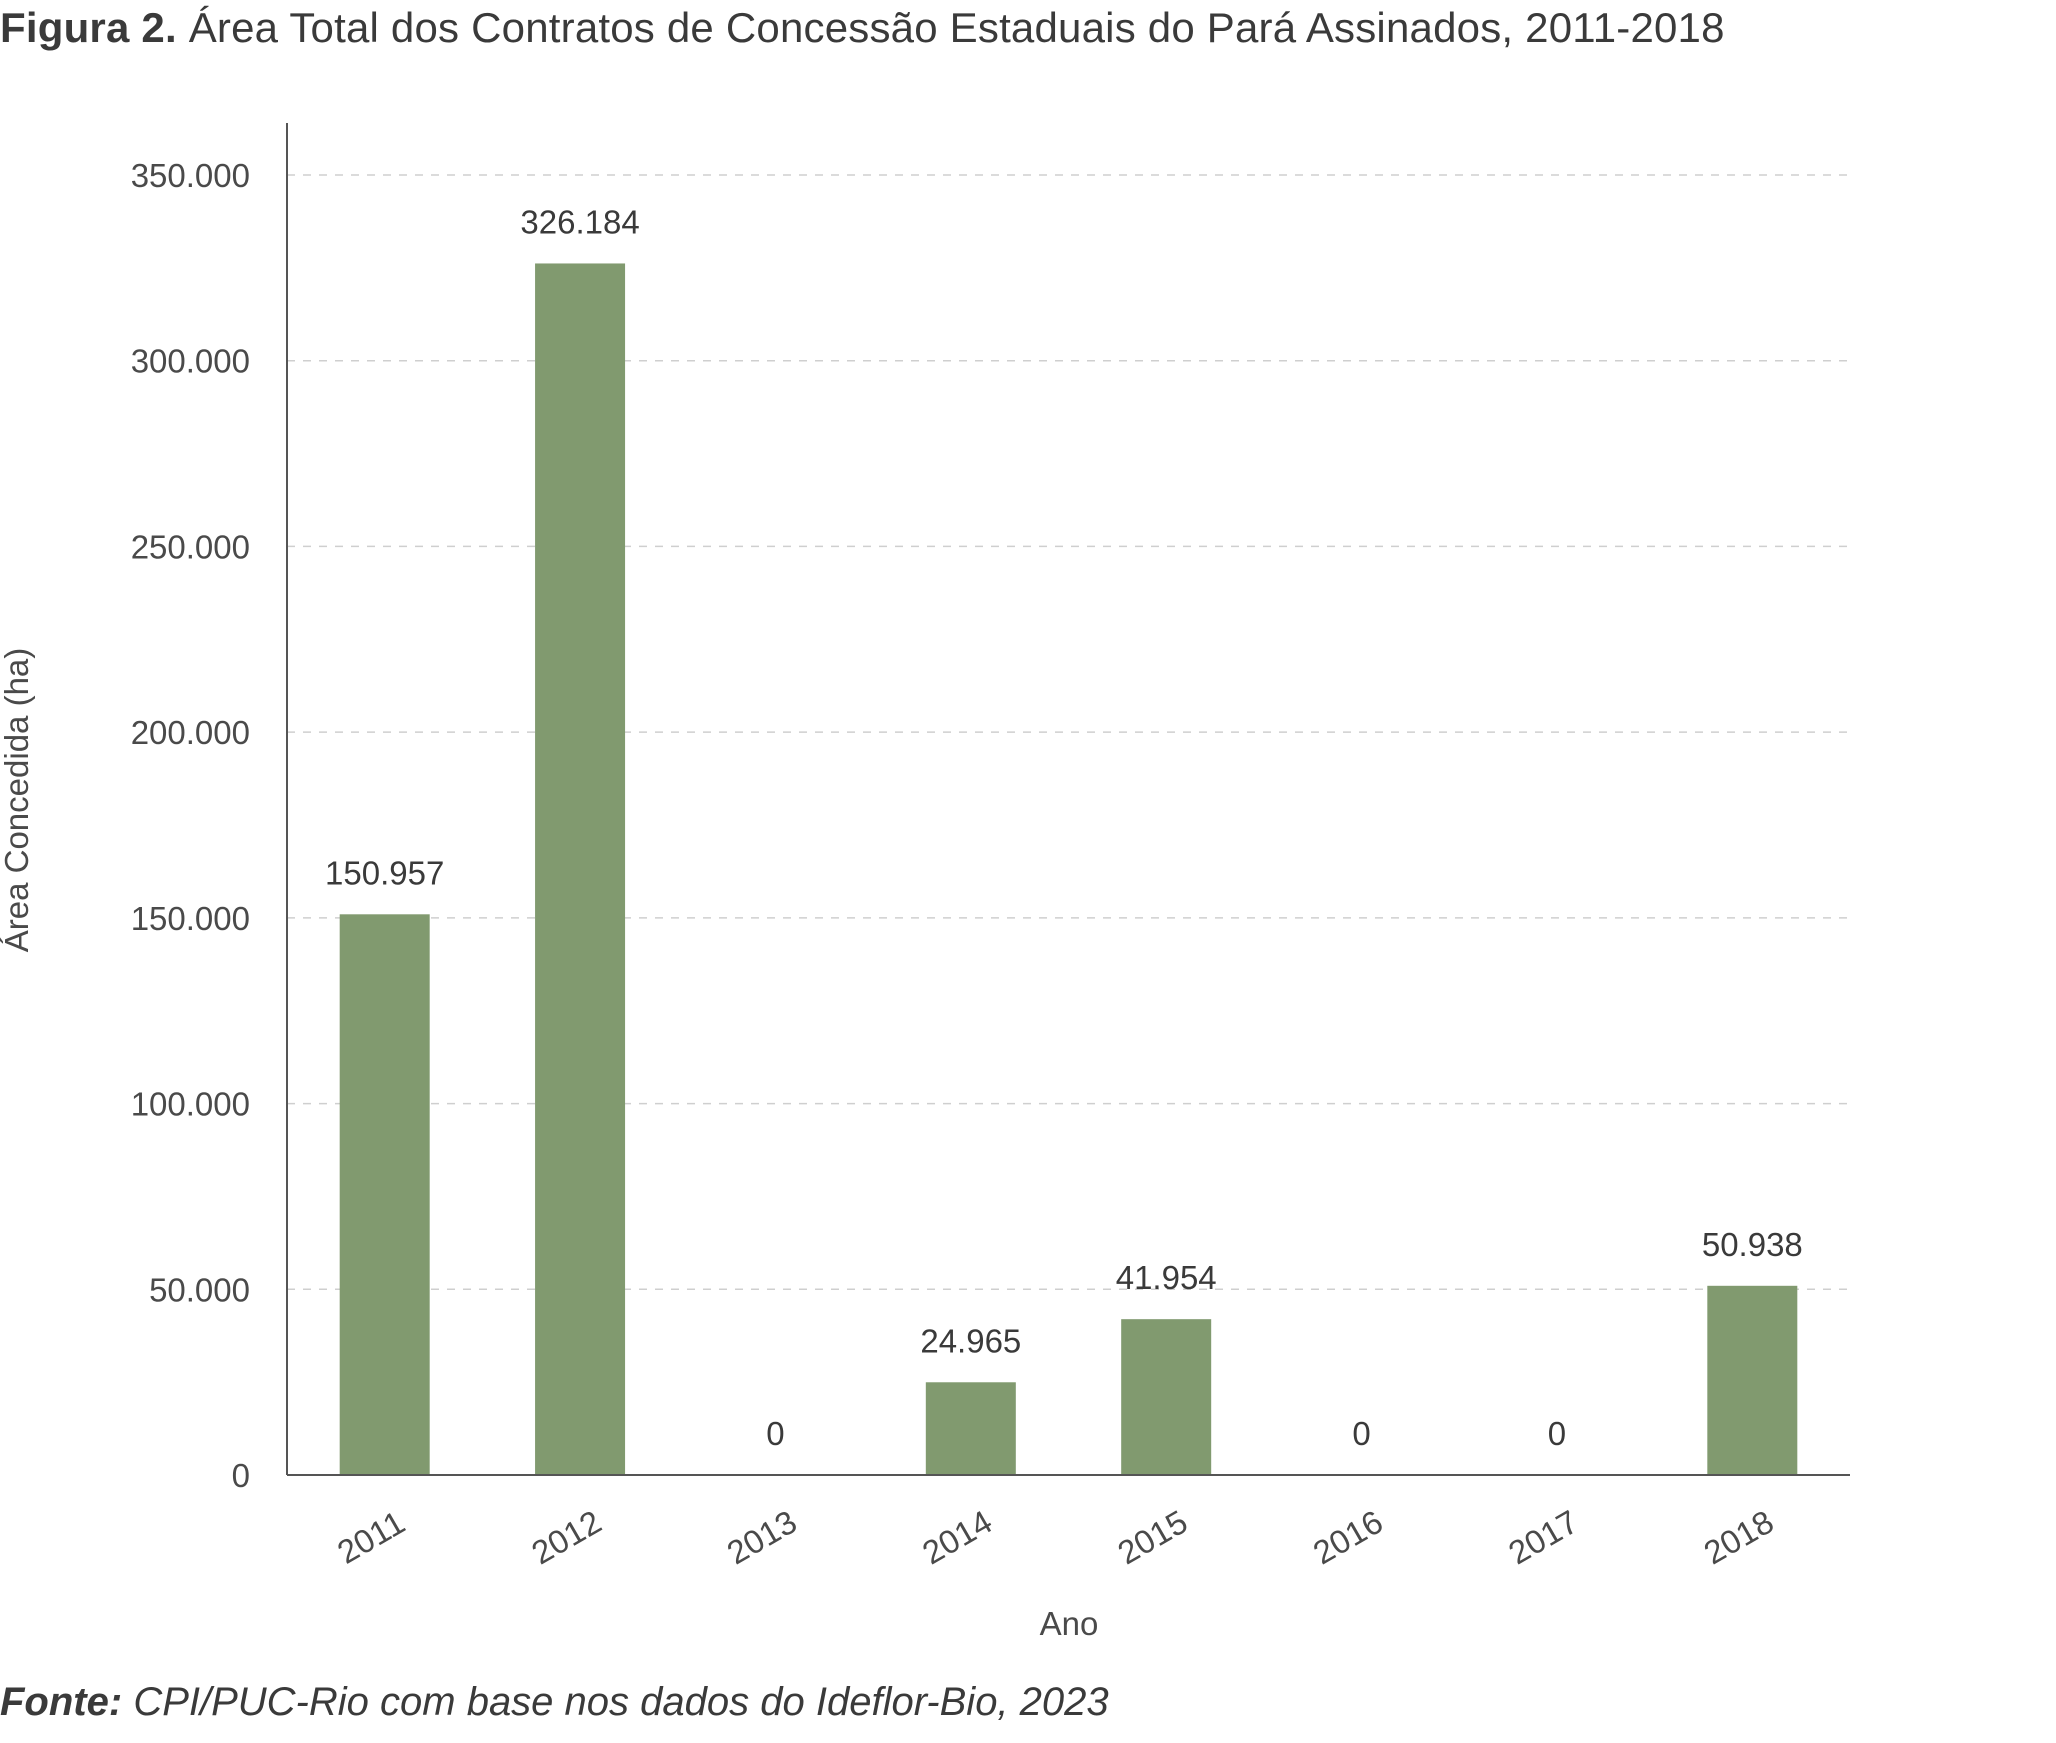  I want to click on data-label-2012: 326.184, so click(579, 221).